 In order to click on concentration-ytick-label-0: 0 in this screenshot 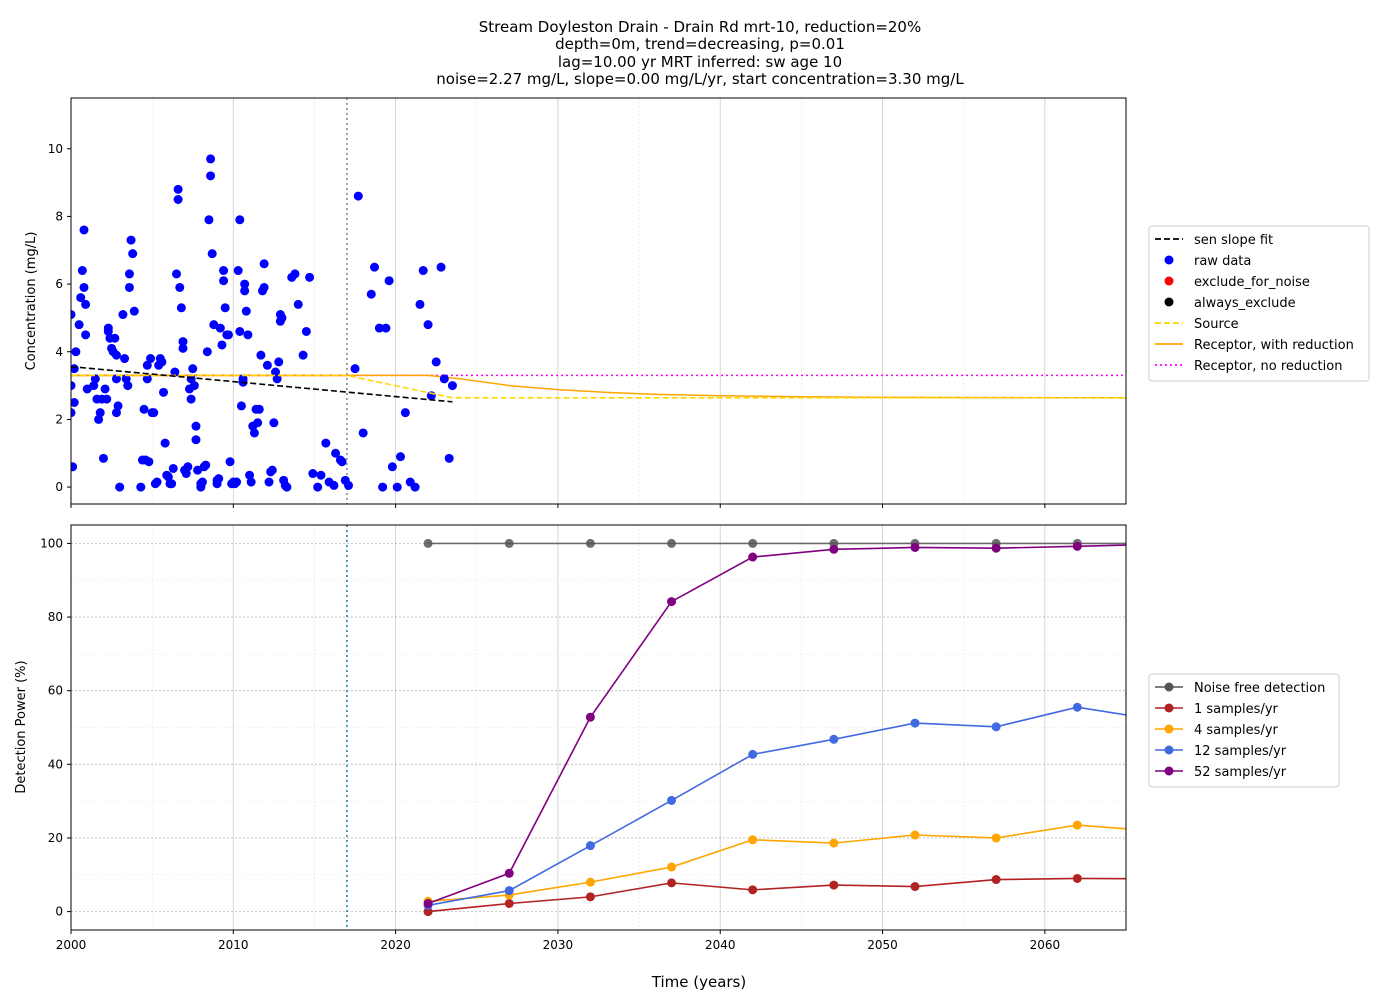, I will do `click(59, 487)`.